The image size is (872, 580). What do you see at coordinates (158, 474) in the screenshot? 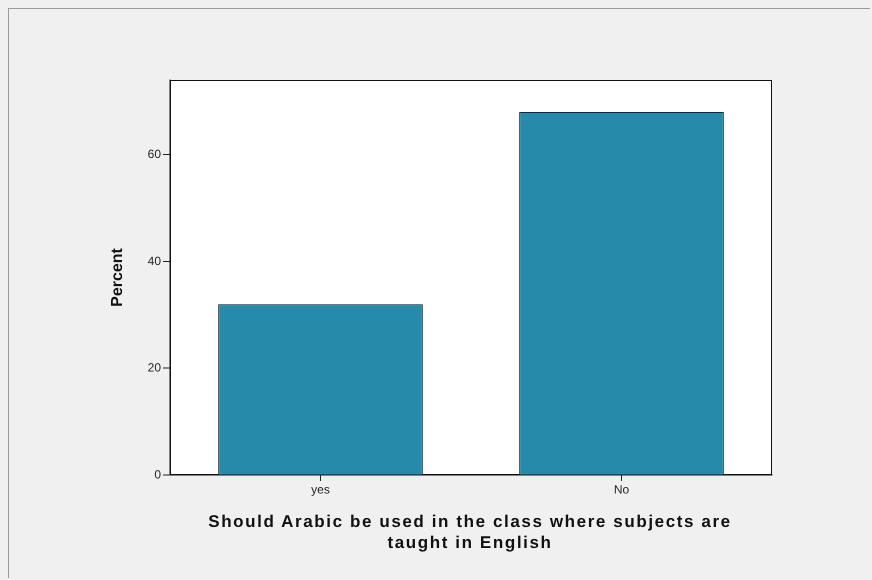
I see `y-tick-label: 0` at bounding box center [158, 474].